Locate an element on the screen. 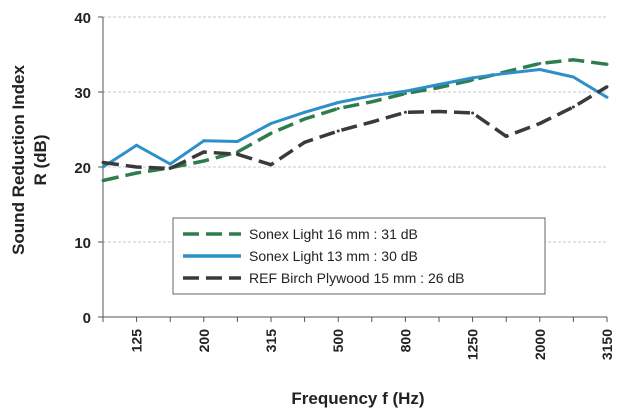  y-tick-label: 10 is located at coordinates (82, 243).